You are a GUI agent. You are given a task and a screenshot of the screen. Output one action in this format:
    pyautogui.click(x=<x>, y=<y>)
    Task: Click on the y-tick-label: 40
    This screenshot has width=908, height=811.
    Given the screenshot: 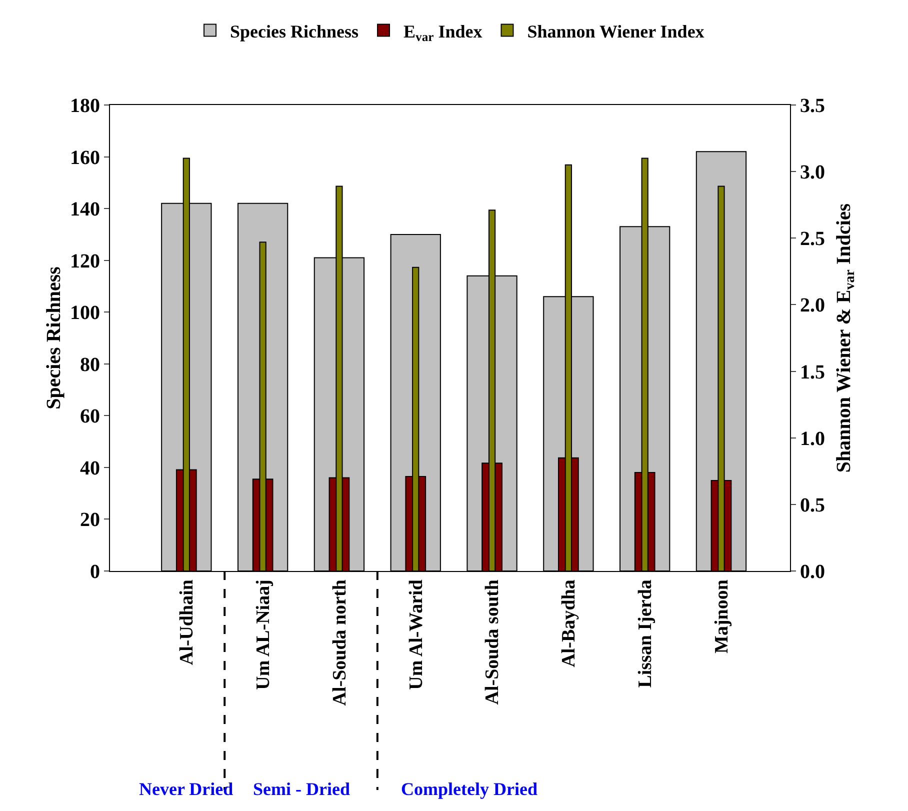 What is the action you would take?
    pyautogui.click(x=90, y=468)
    